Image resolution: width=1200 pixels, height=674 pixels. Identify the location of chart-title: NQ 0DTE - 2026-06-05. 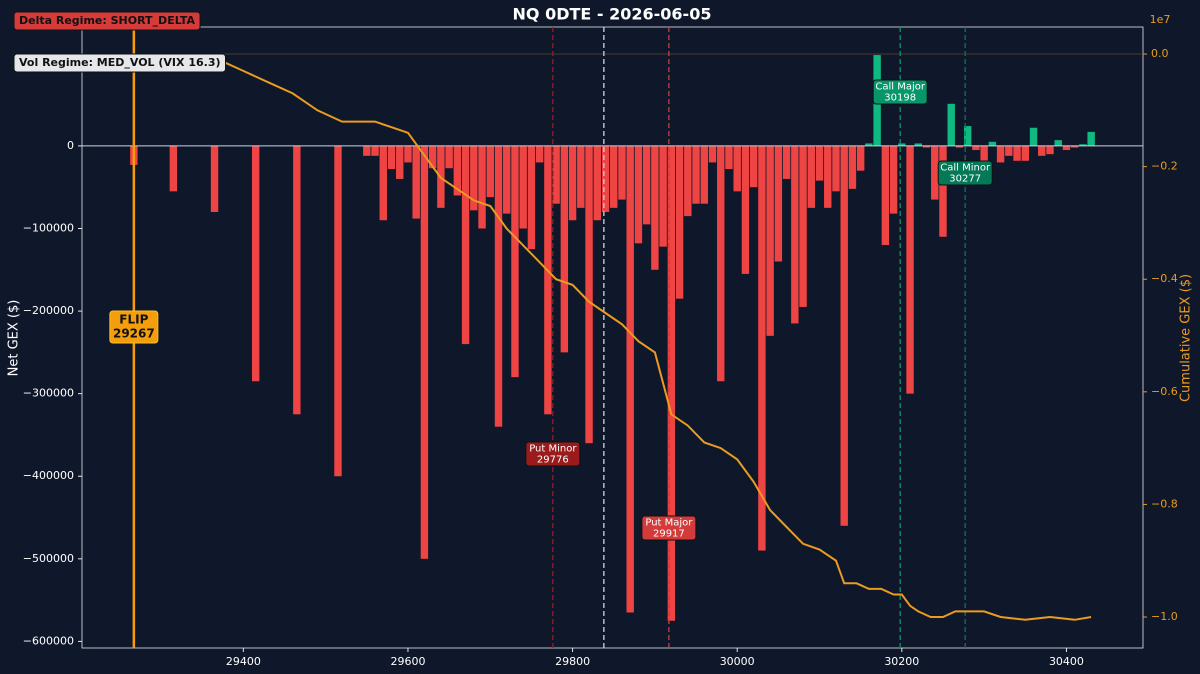
(612, 14).